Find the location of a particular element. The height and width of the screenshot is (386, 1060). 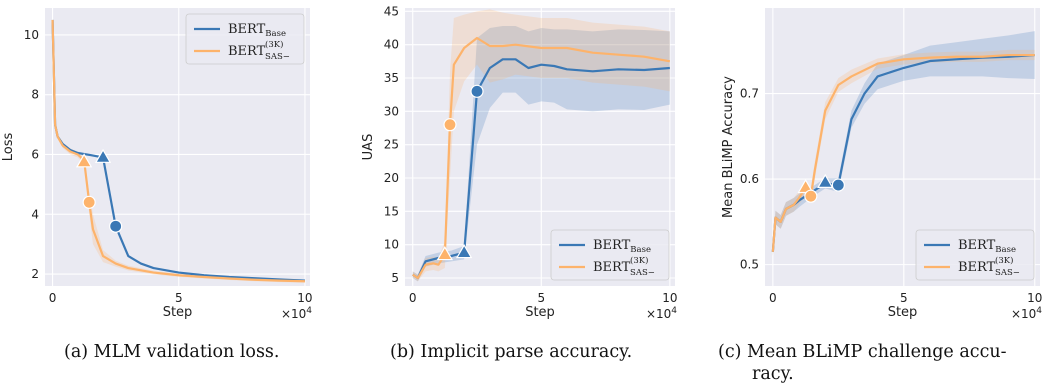

caption-c-line1: (c) Mean BLiMP challenge accu- is located at coordinates (862, 352).